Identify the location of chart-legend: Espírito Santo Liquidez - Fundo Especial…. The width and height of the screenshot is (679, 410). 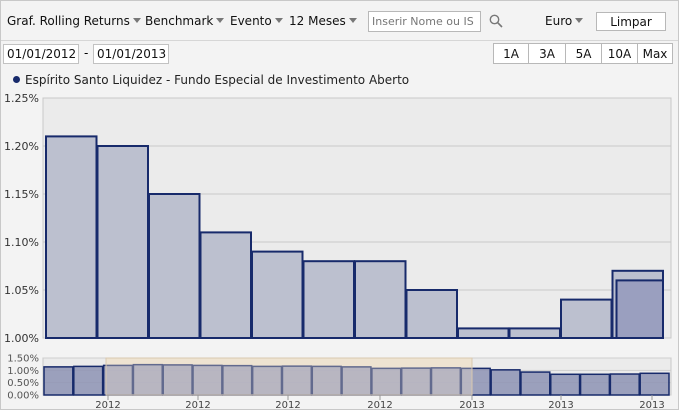
(211, 80).